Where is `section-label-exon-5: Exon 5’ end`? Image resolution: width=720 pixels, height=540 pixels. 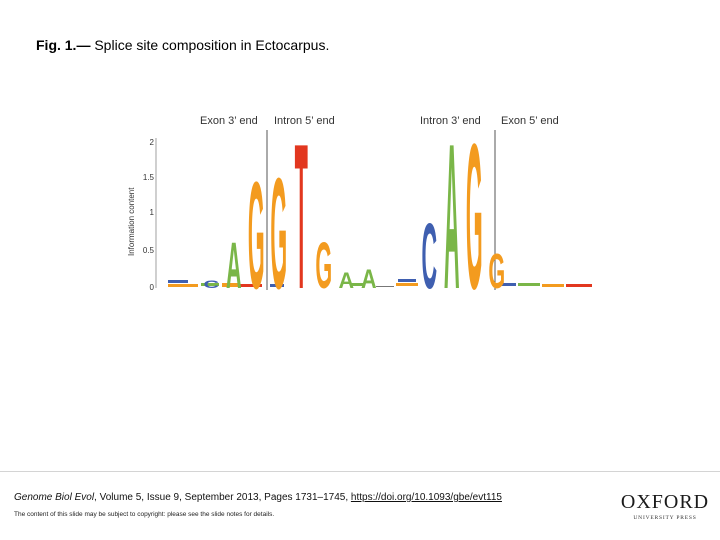 section-label-exon-5: Exon 5’ end is located at coordinates (530, 121).